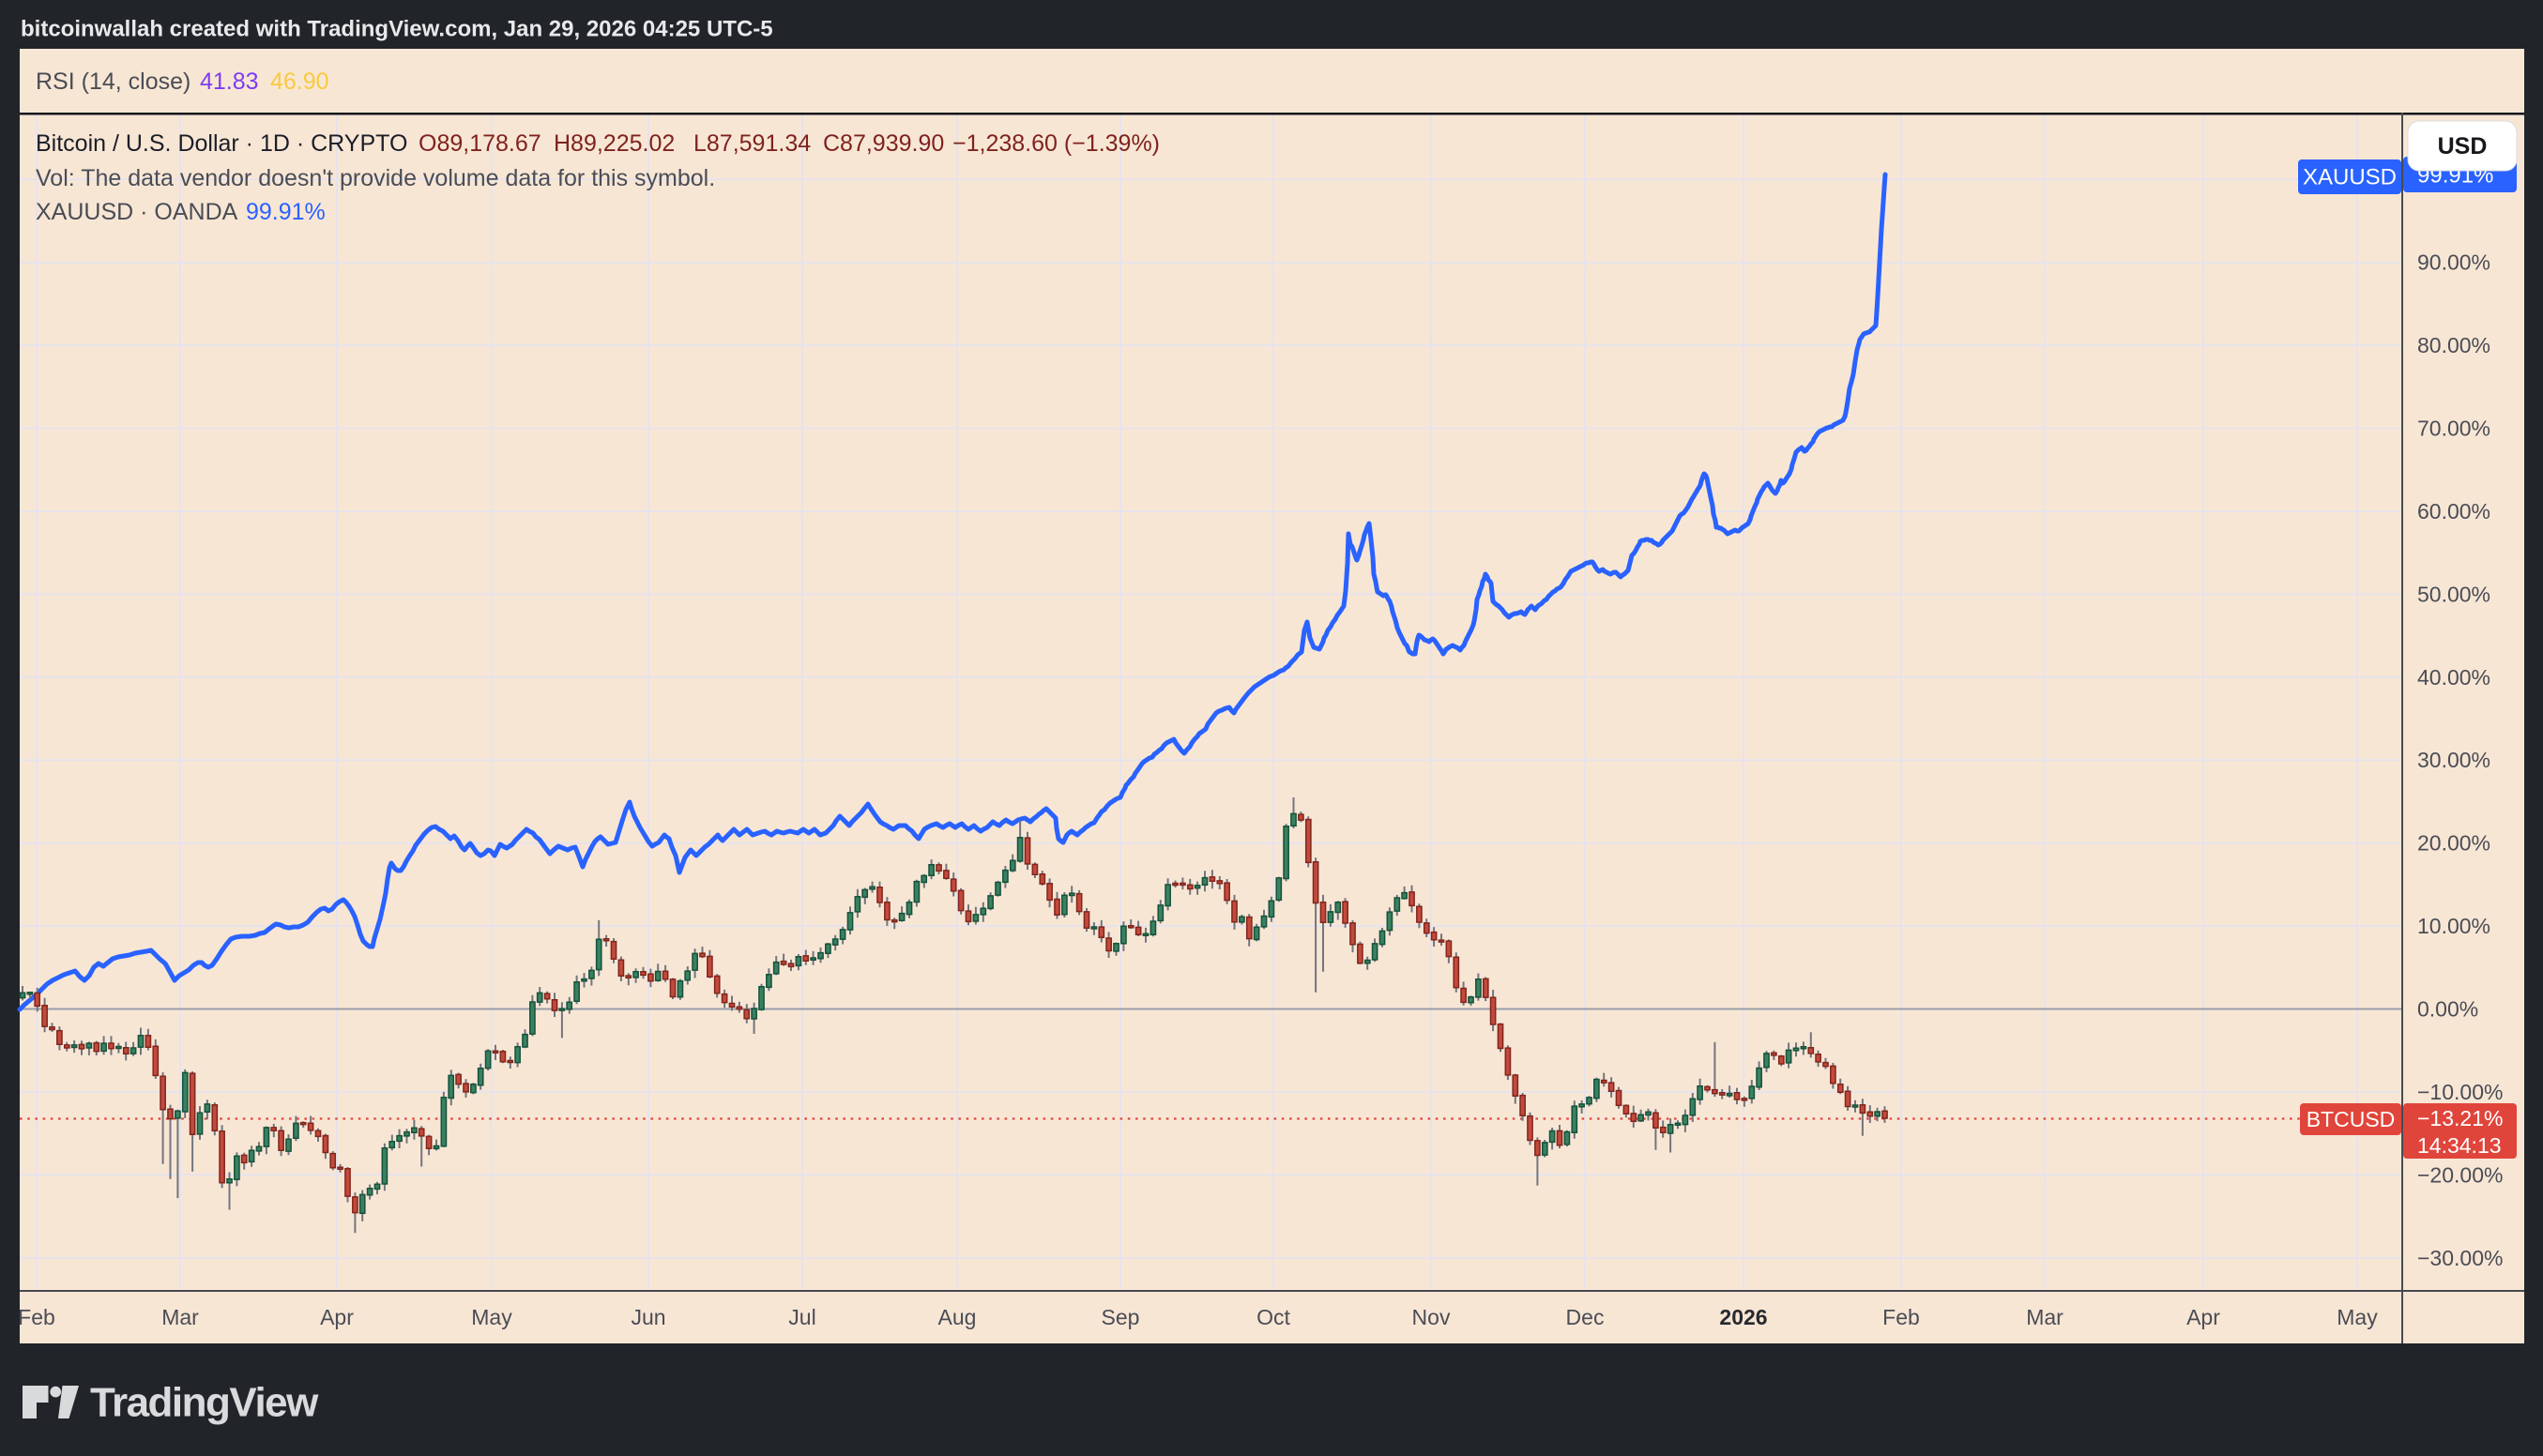 The width and height of the screenshot is (2543, 1456). What do you see at coordinates (113, 81) in the screenshot?
I see `svg-text: RSI (14, close)` at bounding box center [113, 81].